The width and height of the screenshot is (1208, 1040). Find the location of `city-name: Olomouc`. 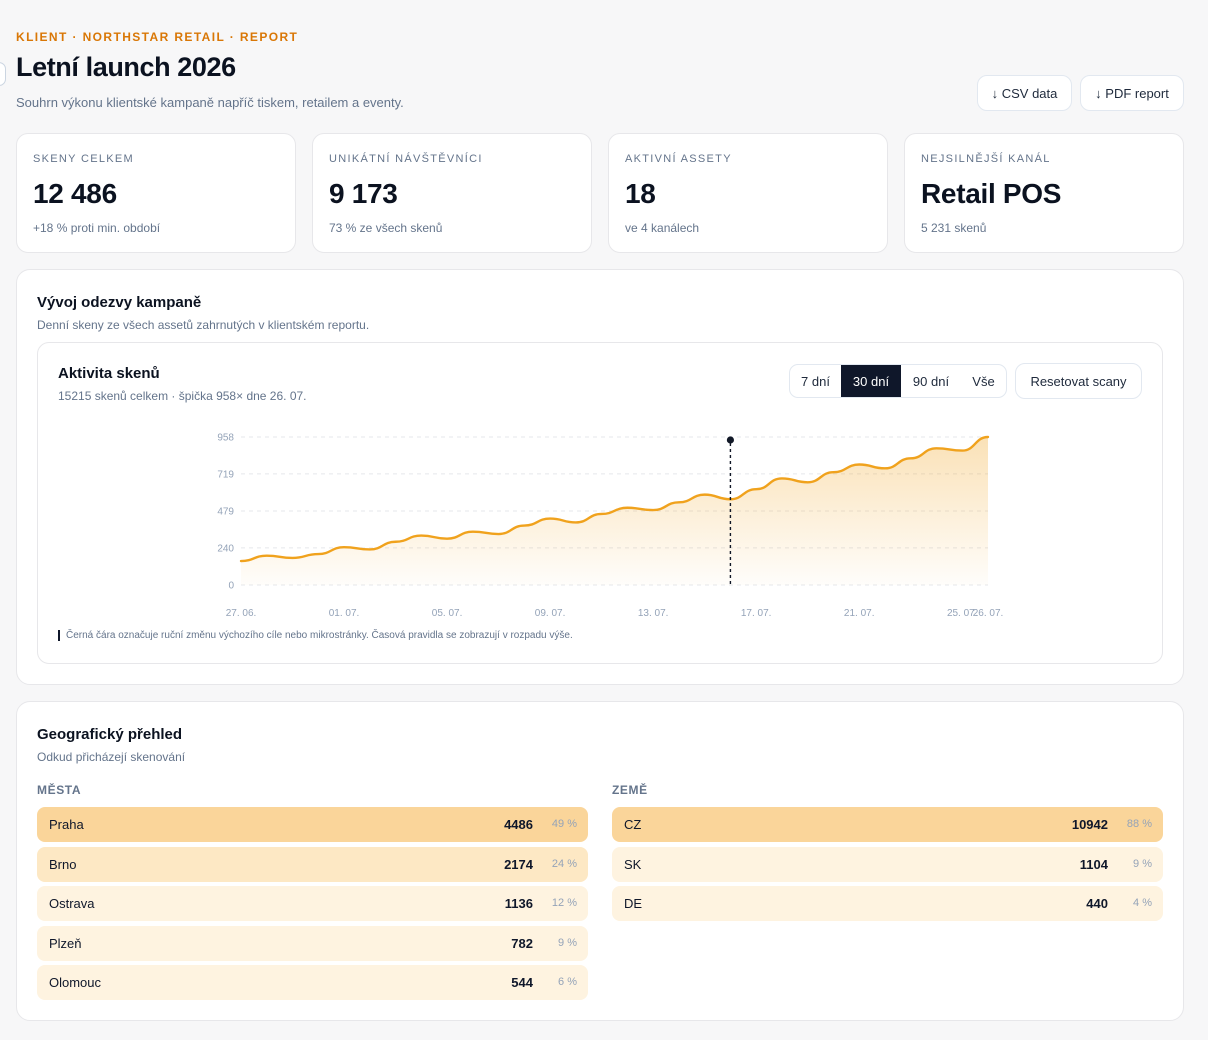

city-name: Olomouc is located at coordinates (75, 982).